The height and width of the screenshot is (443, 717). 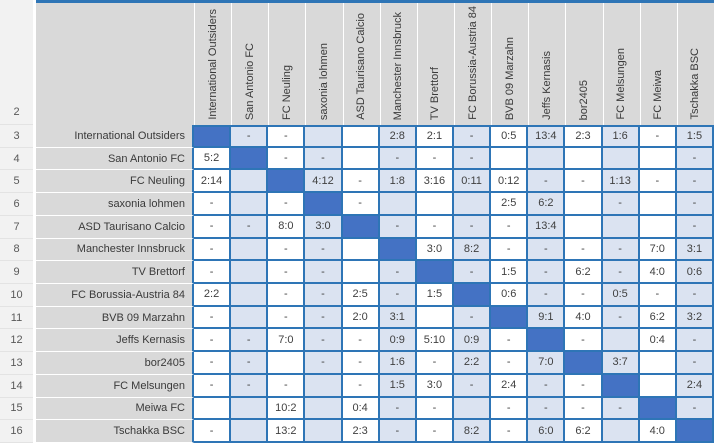 I want to click on team-name-cell: FC Melsungen, so click(x=115, y=386).